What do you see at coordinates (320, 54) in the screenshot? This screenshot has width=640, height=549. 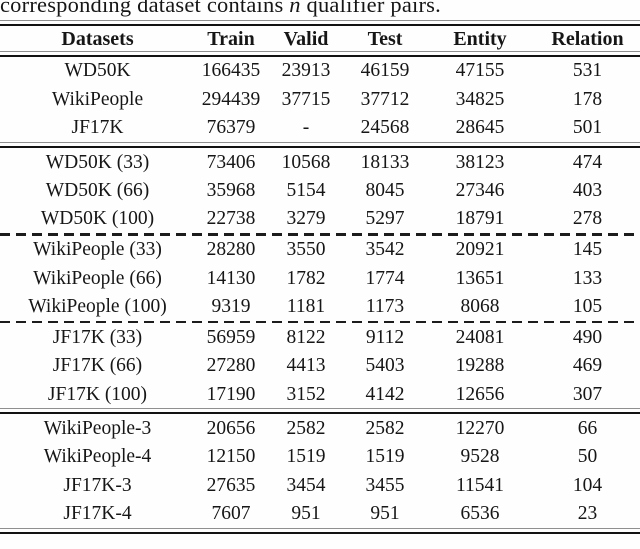 I see `header-rule` at bounding box center [320, 54].